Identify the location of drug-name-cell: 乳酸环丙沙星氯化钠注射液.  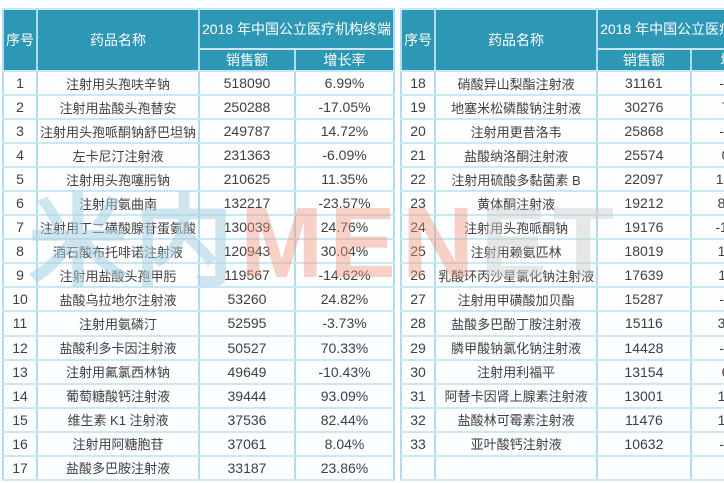
(516, 275).